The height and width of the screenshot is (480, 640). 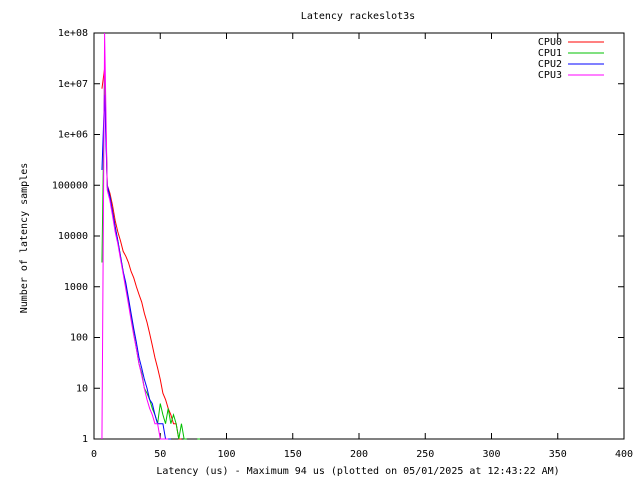 What do you see at coordinates (550, 75) in the screenshot?
I see `legend-label: CPU3` at bounding box center [550, 75].